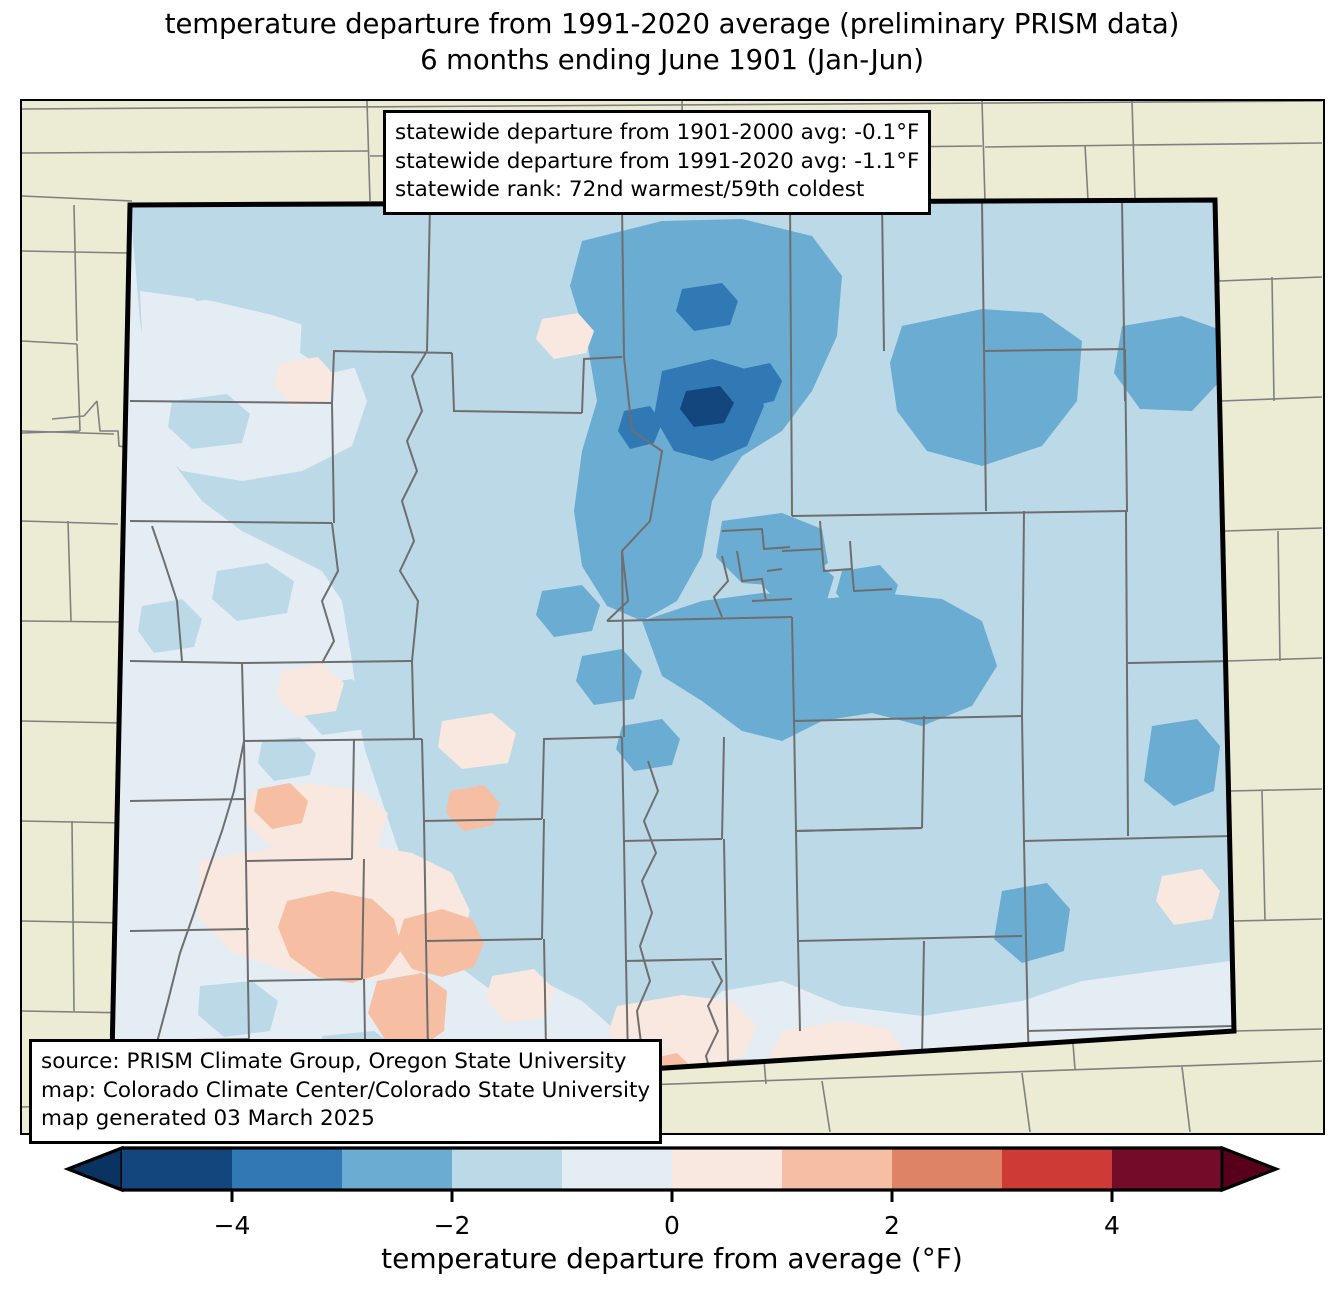 The image size is (1344, 1299). What do you see at coordinates (892, 1224) in the screenshot?
I see `colorbar-tick-label: 2` at bounding box center [892, 1224].